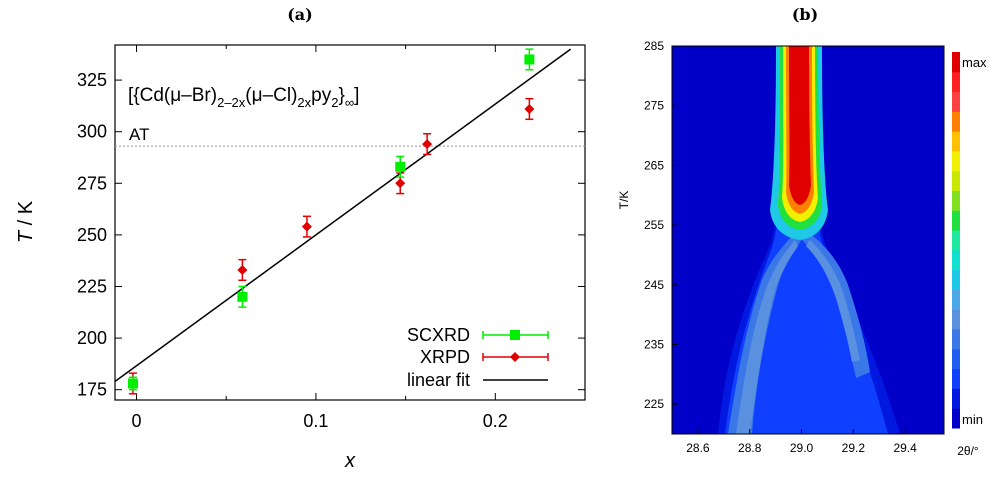 This screenshot has width=1000, height=477. What do you see at coordinates (438, 335) in the screenshot?
I see `legend-label: SCXRD` at bounding box center [438, 335].